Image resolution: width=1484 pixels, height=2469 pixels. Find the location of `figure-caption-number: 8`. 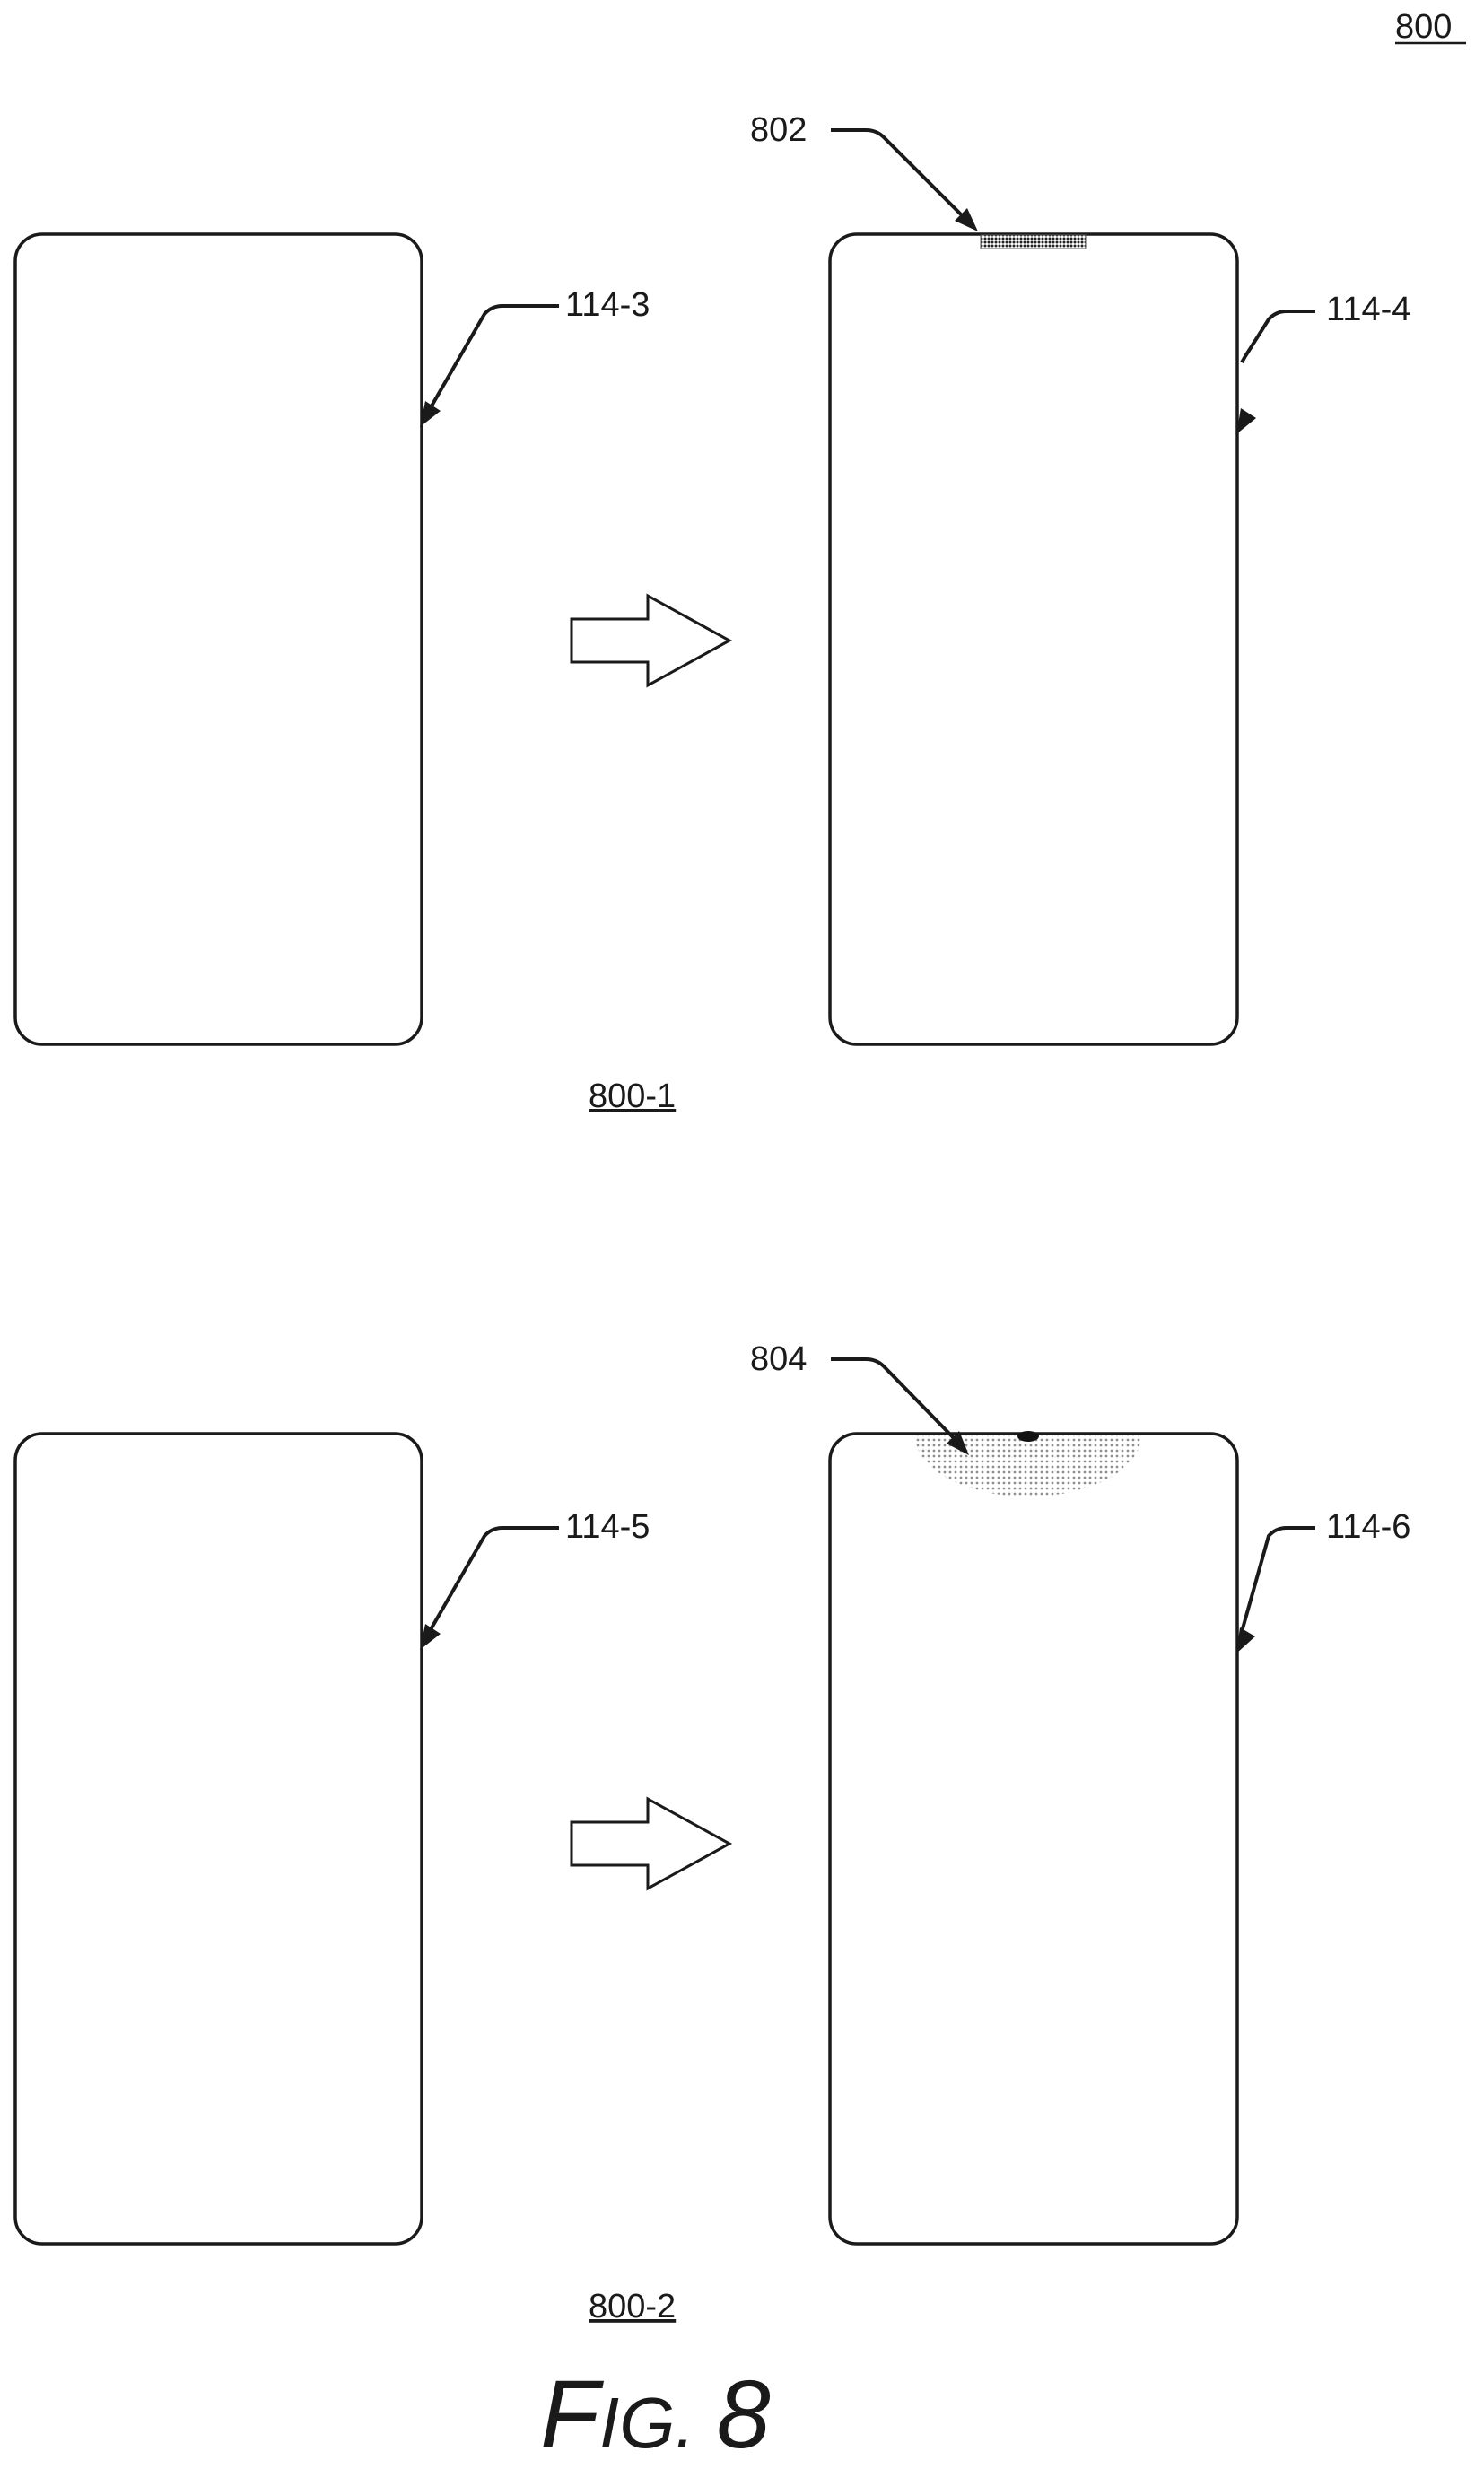

figure-caption-number: 8 is located at coordinates (744, 2414).